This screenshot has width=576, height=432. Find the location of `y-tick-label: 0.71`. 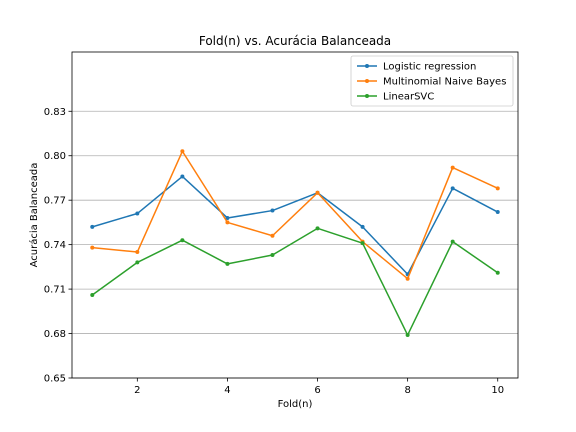

y-tick-label: 0.71 is located at coordinates (55, 290).